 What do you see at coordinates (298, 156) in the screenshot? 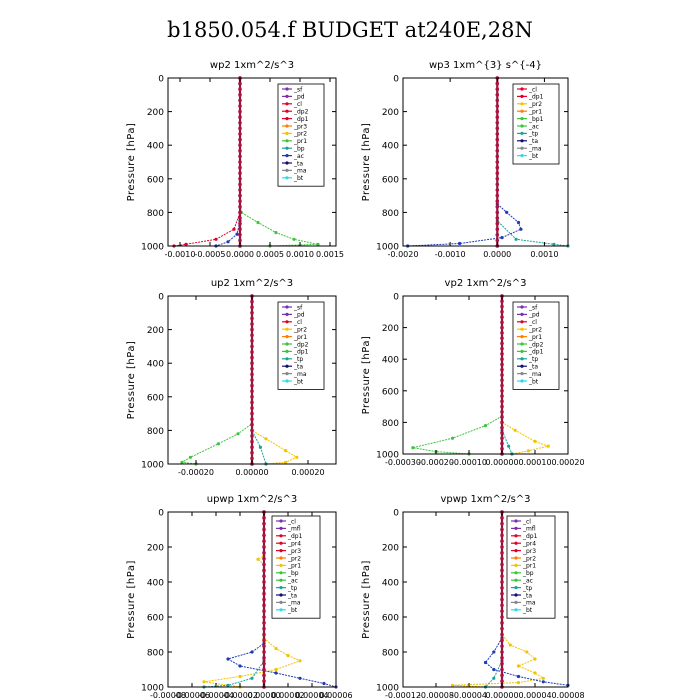
I see `legend-entry: _ac` at bounding box center [298, 156].